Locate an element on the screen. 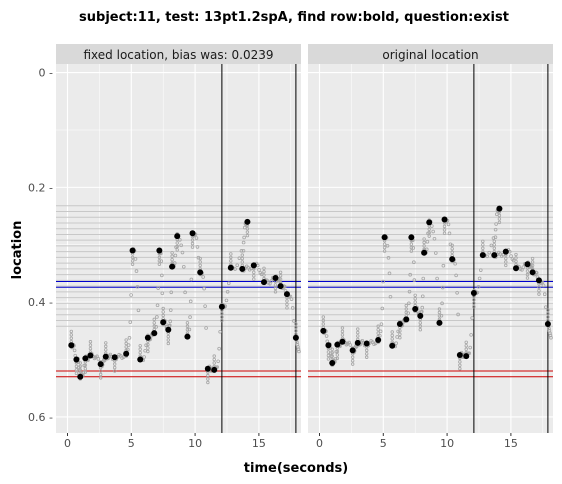  y-tick-label: 0 - is located at coordinates (46, 73).